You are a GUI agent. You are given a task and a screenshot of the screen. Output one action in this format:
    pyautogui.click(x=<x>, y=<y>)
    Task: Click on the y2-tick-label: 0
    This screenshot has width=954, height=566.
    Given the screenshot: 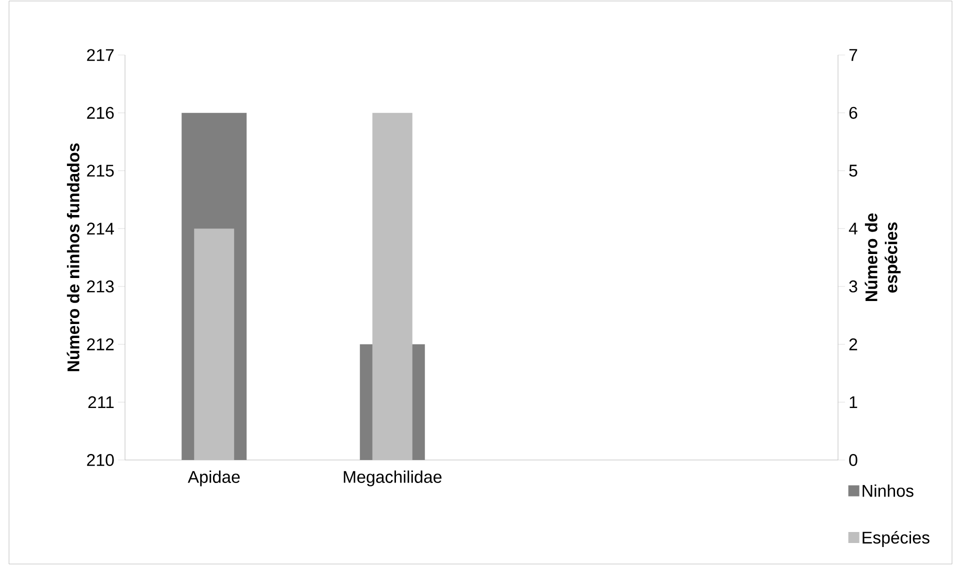 What is the action you would take?
    pyautogui.click(x=853, y=460)
    